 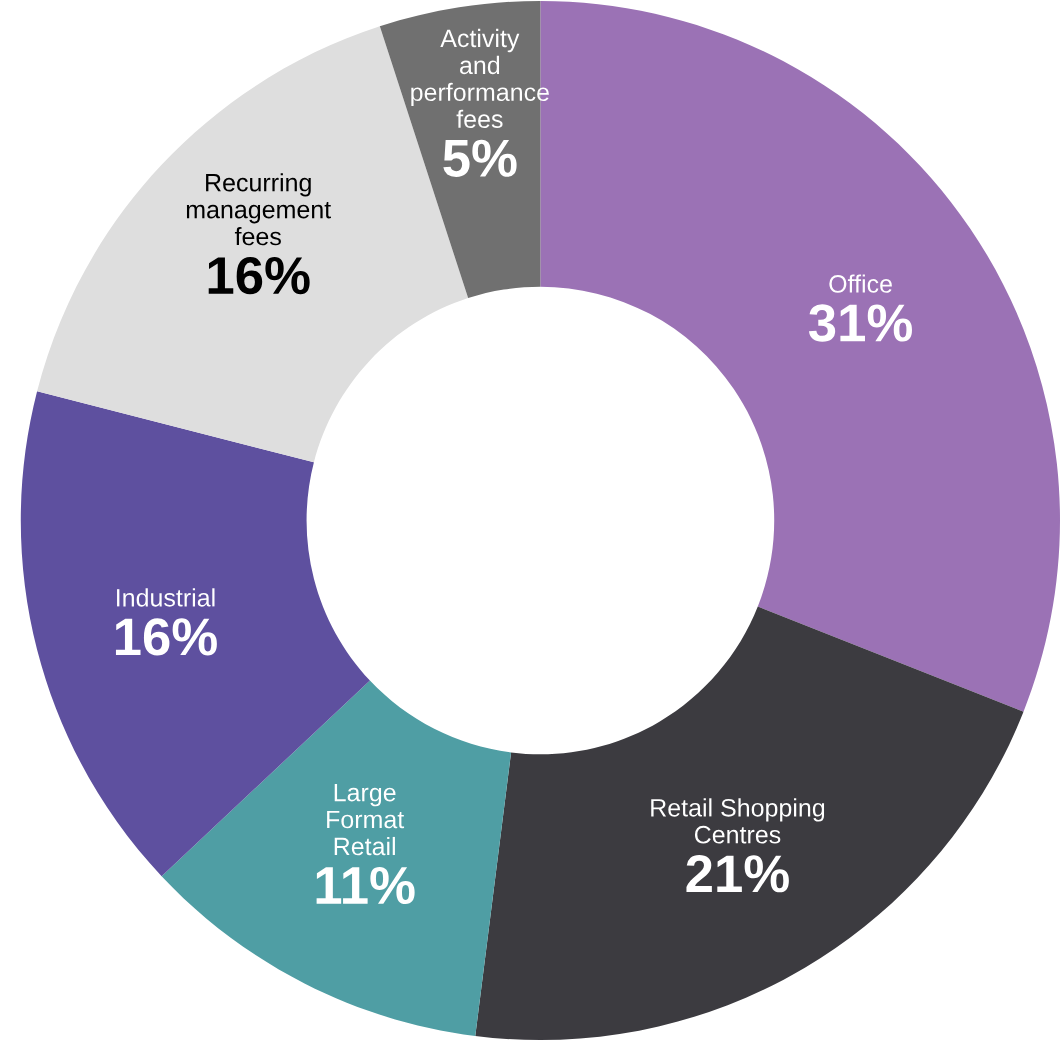 What do you see at coordinates (336, 858) in the screenshot?
I see `donut-slice` at bounding box center [336, 858].